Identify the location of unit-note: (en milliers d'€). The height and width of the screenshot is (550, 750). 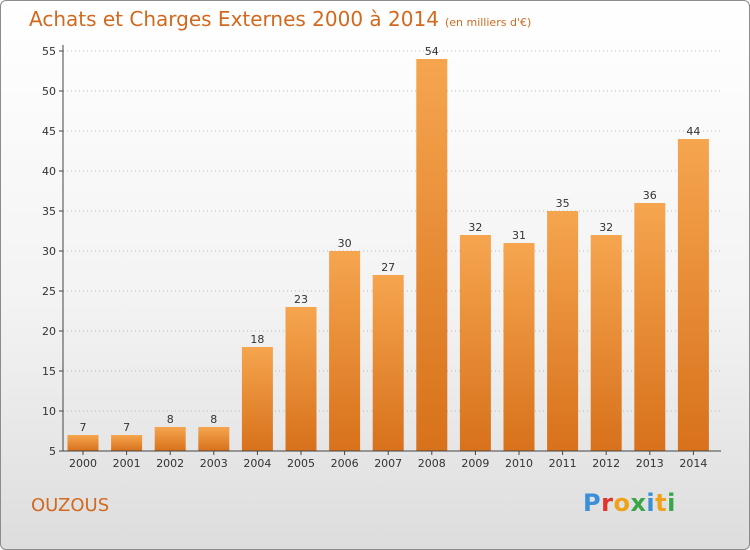
(488, 22).